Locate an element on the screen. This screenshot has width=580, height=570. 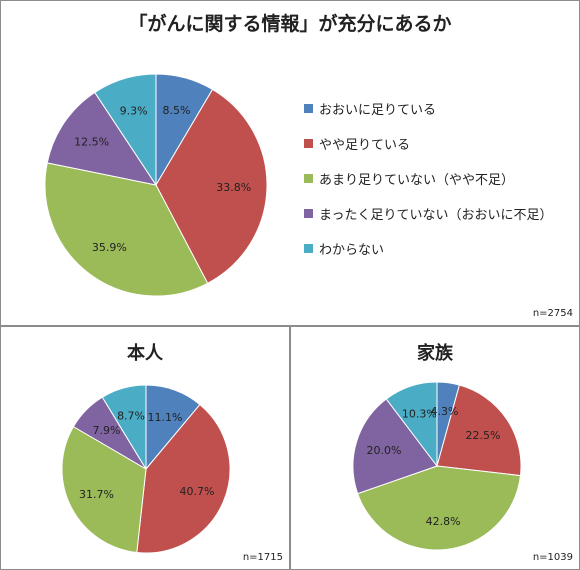
chart-title: 本人 is located at coordinates (145, 353).